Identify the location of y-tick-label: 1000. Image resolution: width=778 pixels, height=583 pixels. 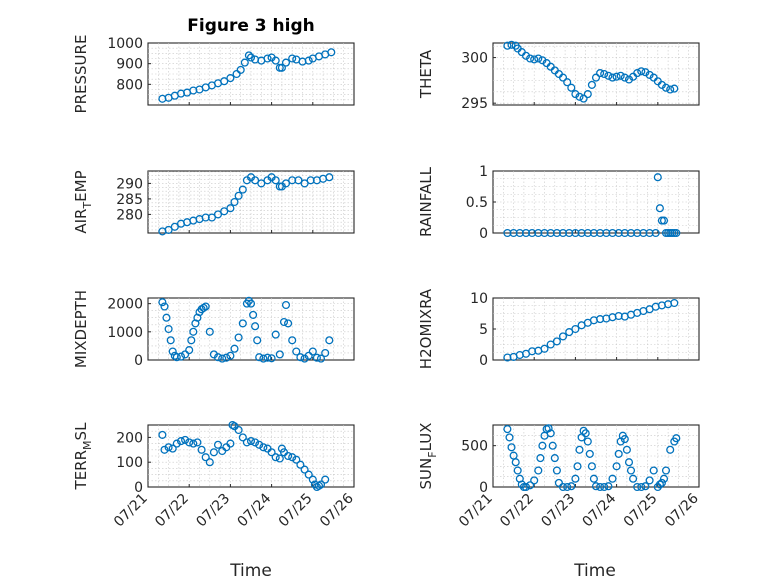
(125, 333).